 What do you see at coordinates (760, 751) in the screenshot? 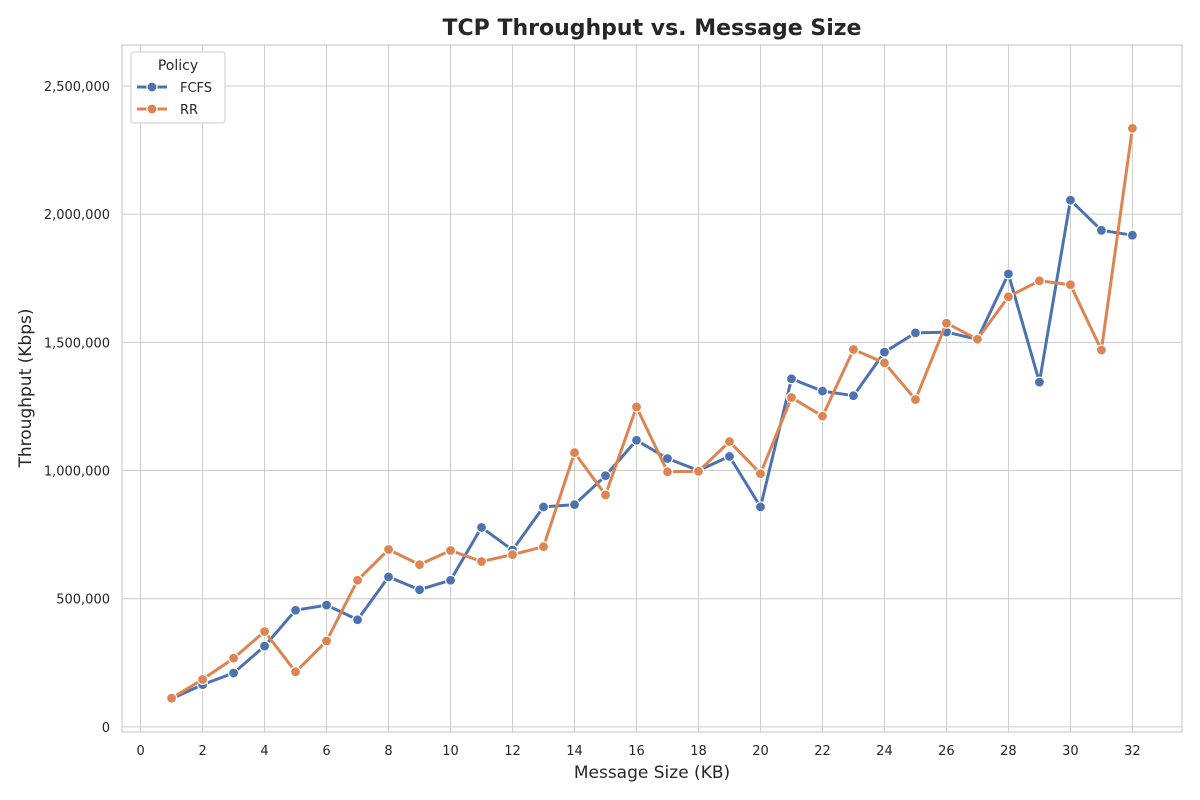
I see `x-tick-label: 20` at bounding box center [760, 751].